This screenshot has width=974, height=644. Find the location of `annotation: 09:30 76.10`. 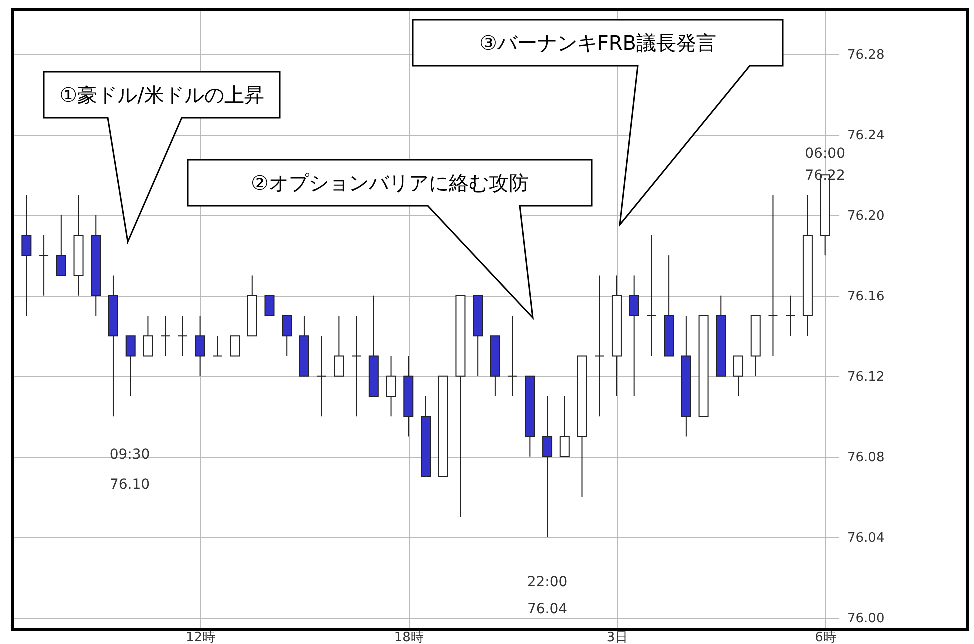

annotation: 09:30 76.10 is located at coordinates (130, 470).